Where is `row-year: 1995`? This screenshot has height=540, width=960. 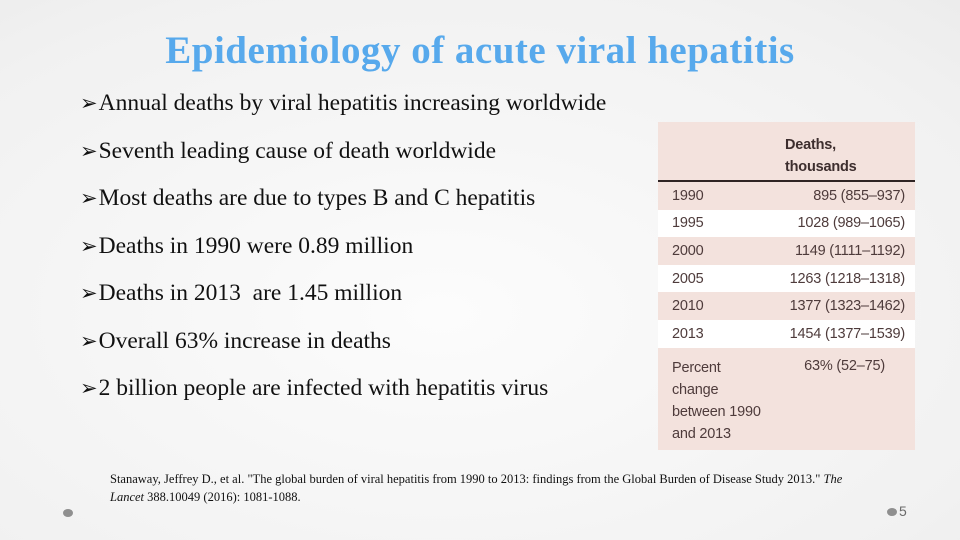 row-year: 1995 is located at coordinates (688, 223).